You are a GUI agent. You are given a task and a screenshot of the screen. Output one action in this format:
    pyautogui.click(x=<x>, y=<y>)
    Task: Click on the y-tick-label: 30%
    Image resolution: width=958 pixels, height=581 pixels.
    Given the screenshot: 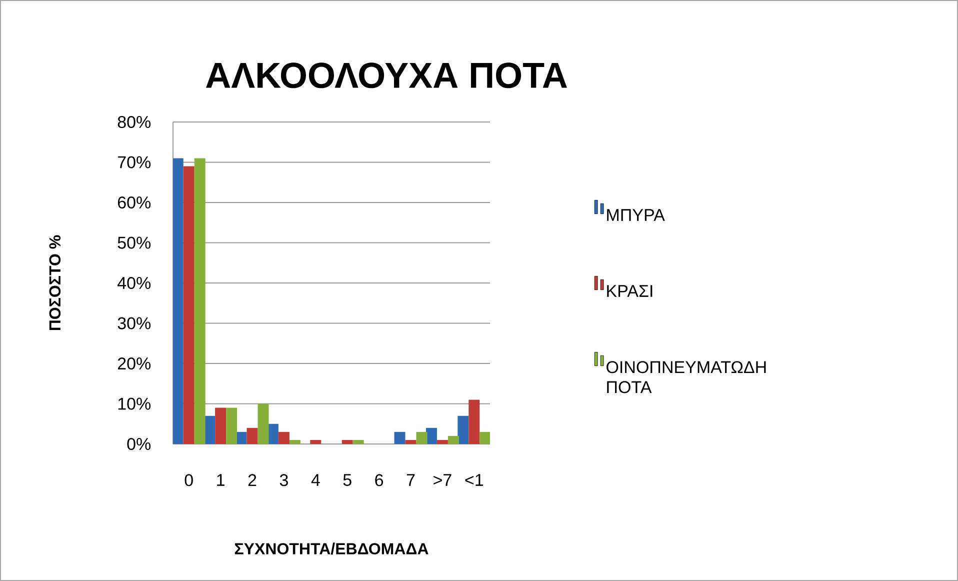 What is the action you would take?
    pyautogui.click(x=134, y=323)
    